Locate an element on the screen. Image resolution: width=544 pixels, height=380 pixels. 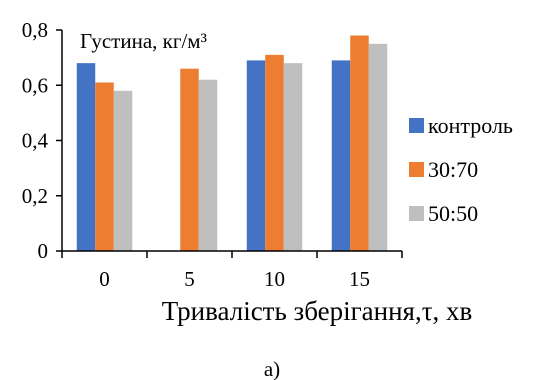
legend-swatch-50:50 is located at coordinates (416, 213).